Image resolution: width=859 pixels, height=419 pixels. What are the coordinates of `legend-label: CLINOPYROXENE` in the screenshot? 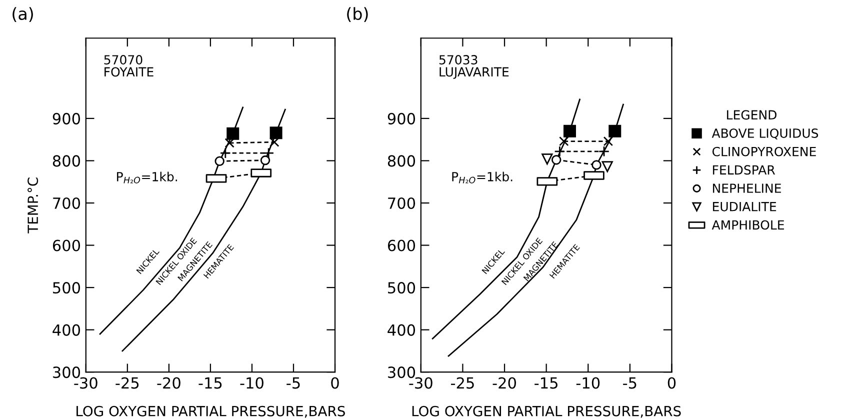 It's located at (764, 151).